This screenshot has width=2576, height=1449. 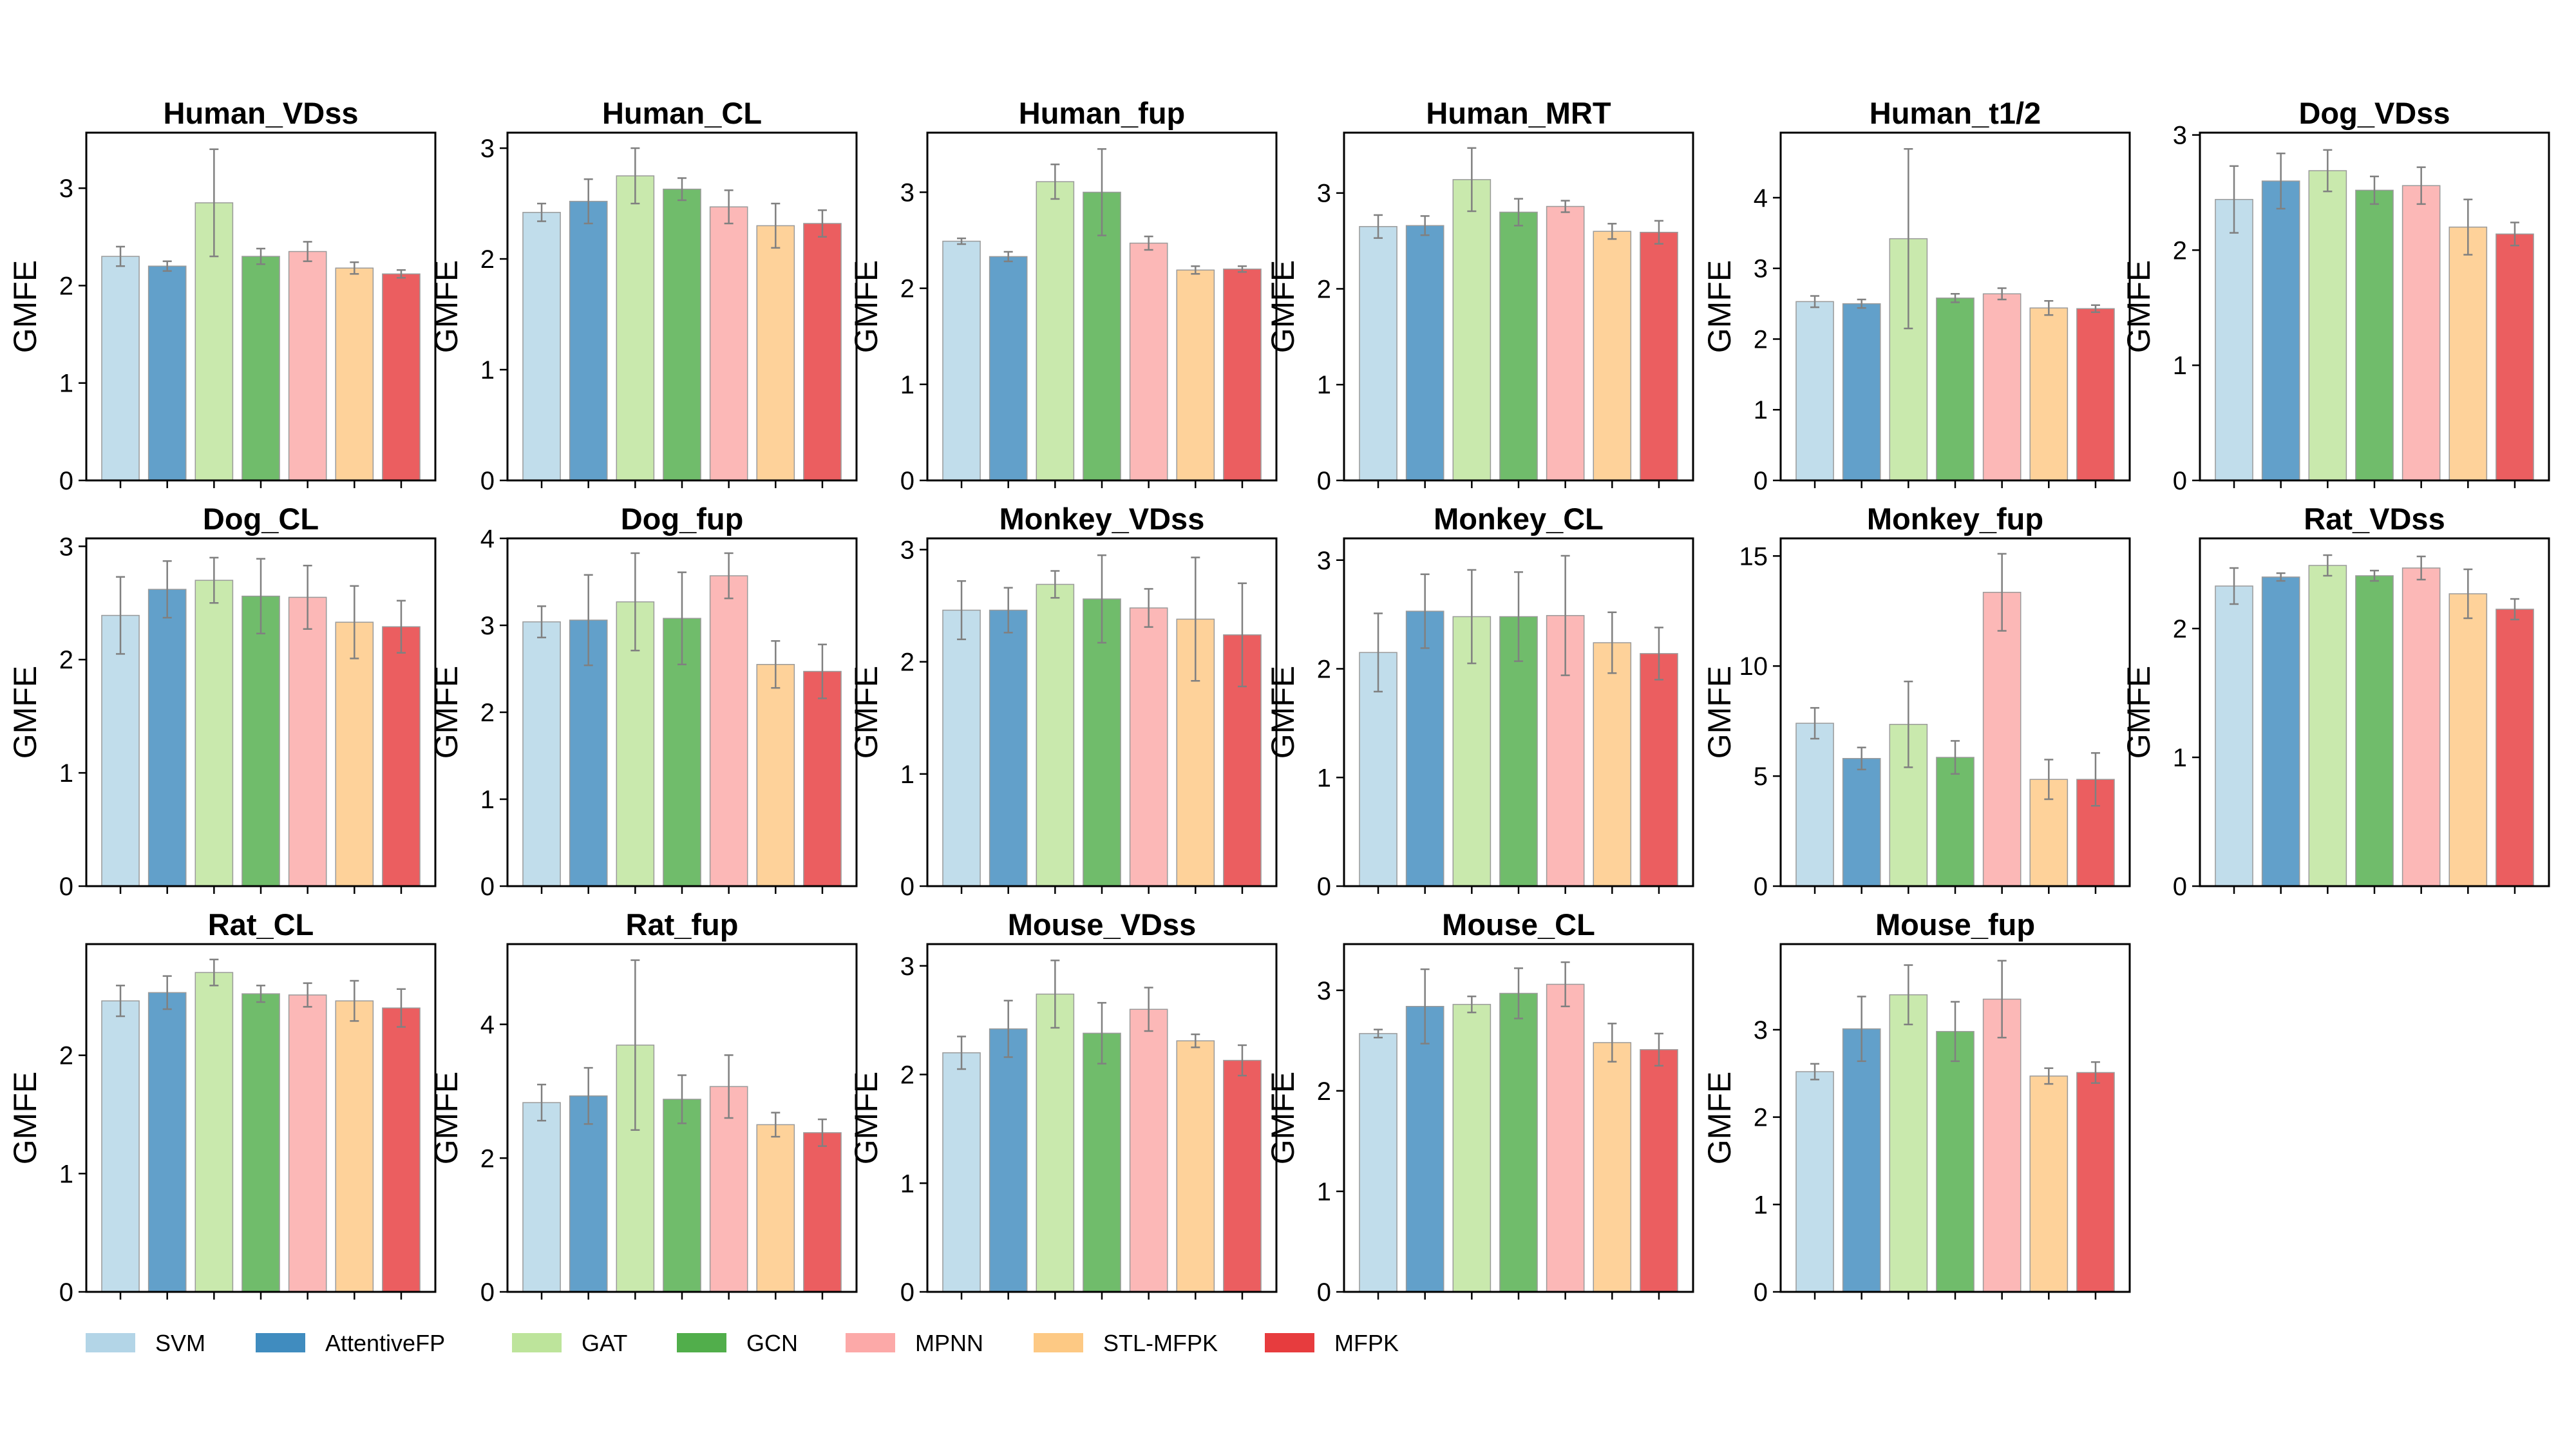 I want to click on subplot-monkey-fup: 0 5 10 15 Monkey_fup GMFE, so click(x=1916, y=701).